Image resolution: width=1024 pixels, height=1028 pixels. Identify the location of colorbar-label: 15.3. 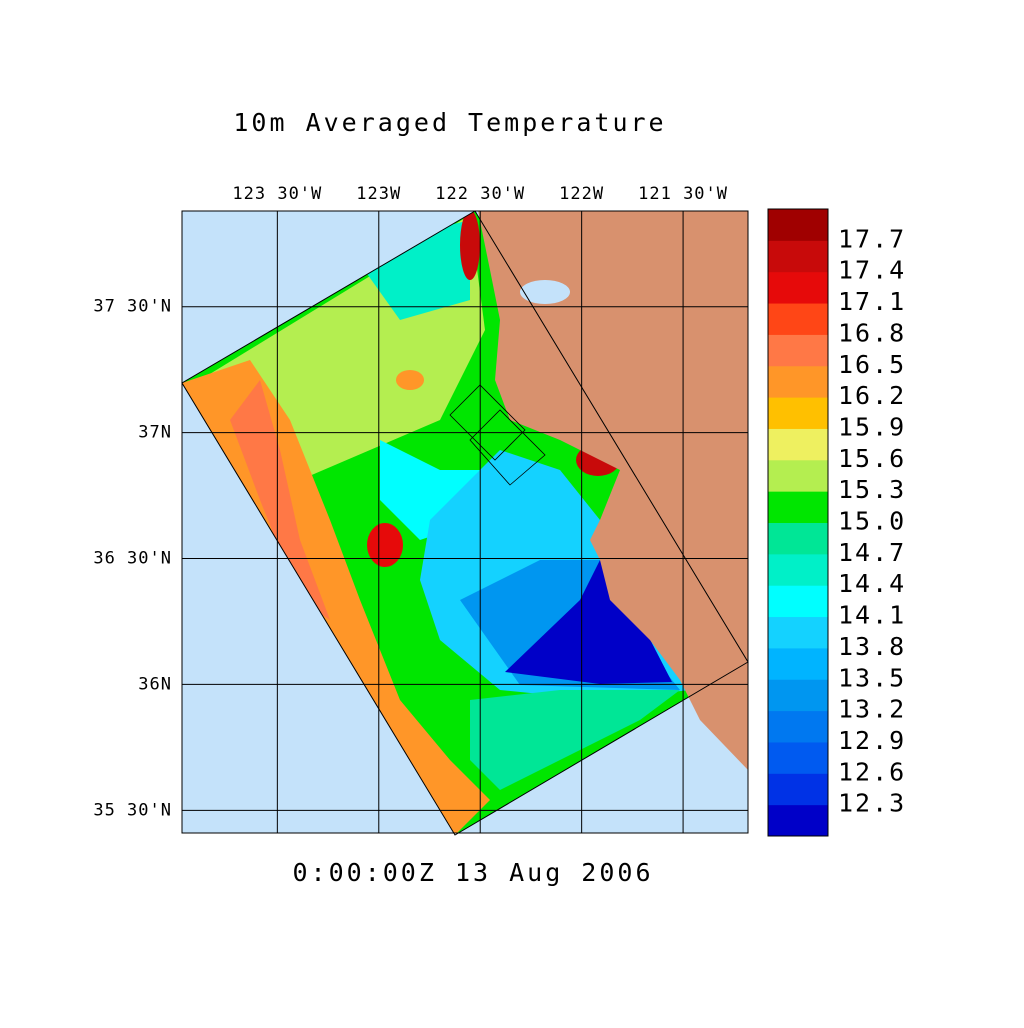
(872, 489).